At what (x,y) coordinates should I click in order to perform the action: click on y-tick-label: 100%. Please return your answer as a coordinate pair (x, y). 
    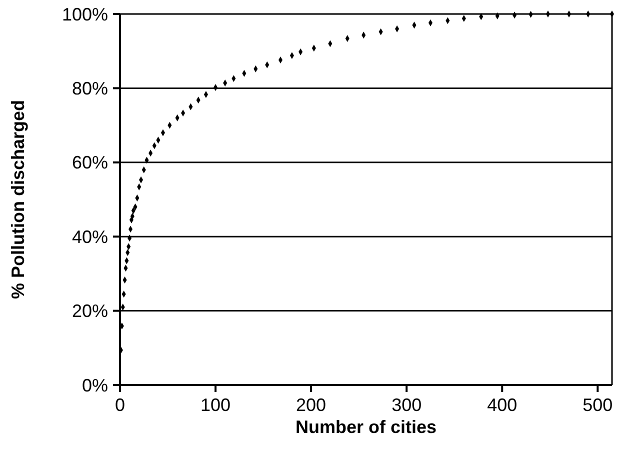
    Looking at the image, I should click on (85, 14).